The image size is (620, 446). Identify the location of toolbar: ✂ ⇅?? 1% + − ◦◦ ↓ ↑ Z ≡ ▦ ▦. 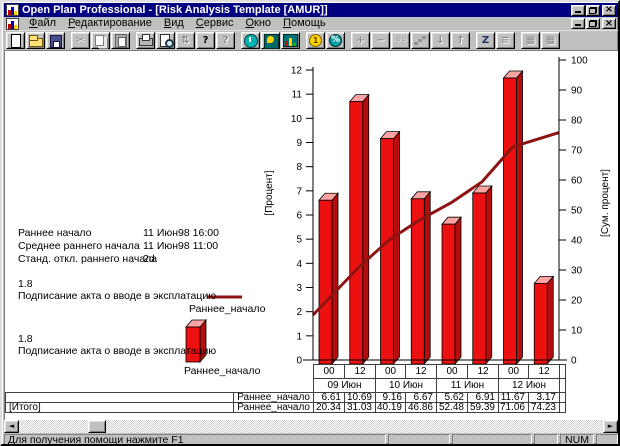
(311, 40).